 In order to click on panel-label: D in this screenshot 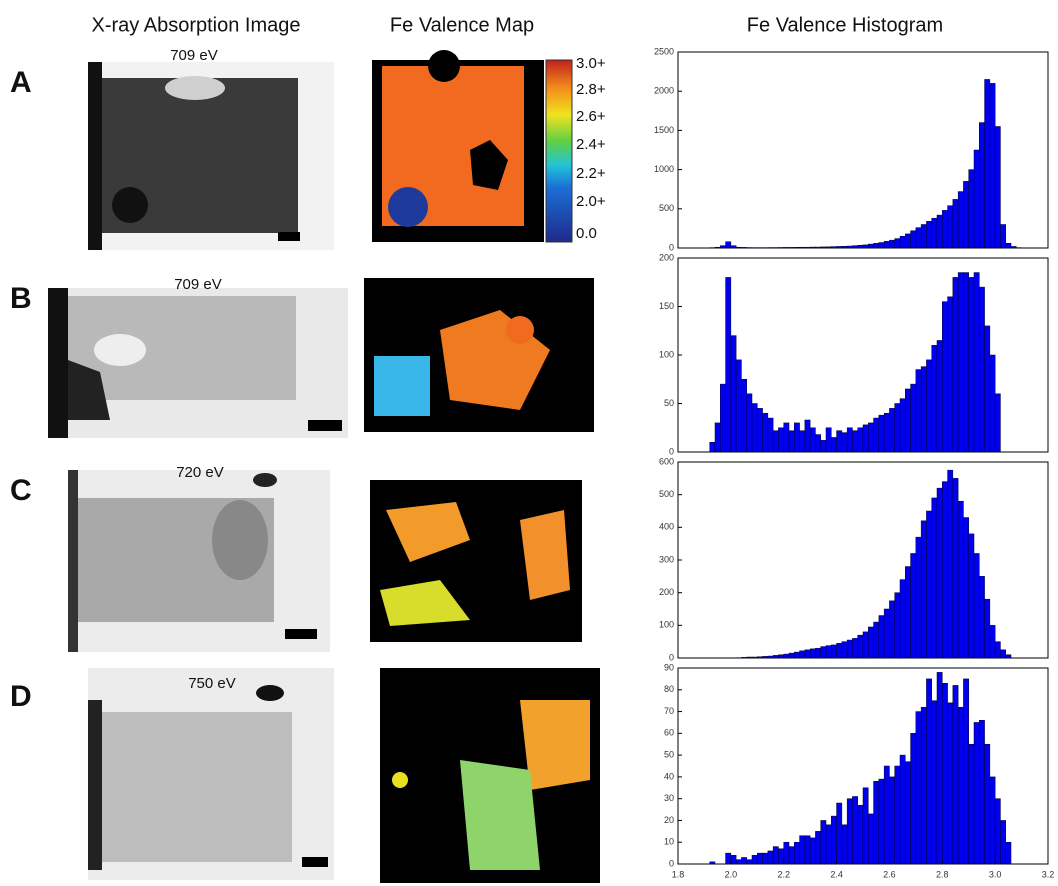, I will do `click(21, 696)`.